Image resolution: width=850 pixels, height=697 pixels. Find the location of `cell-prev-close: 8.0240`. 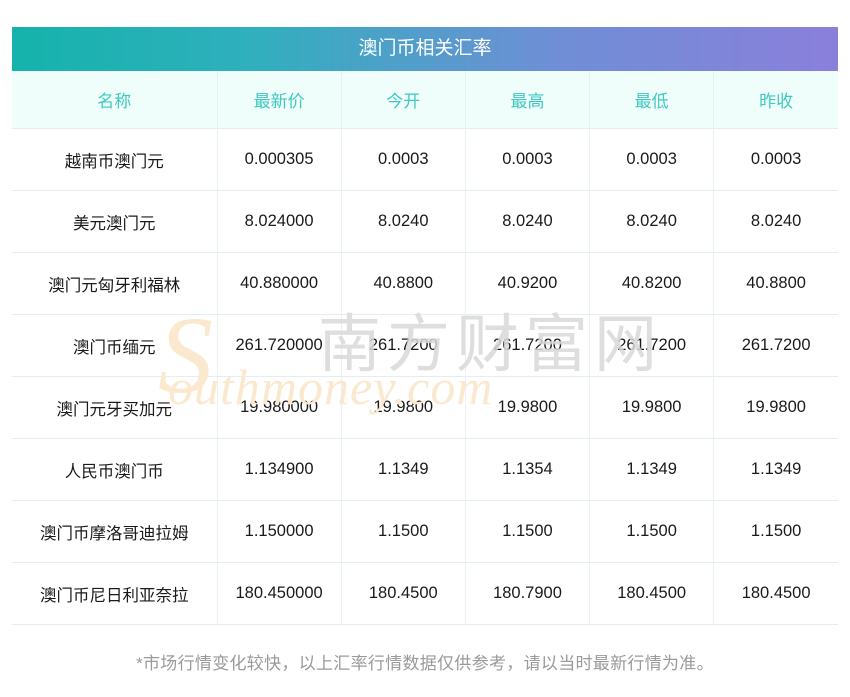

cell-prev-close: 8.0240 is located at coordinates (775, 221).